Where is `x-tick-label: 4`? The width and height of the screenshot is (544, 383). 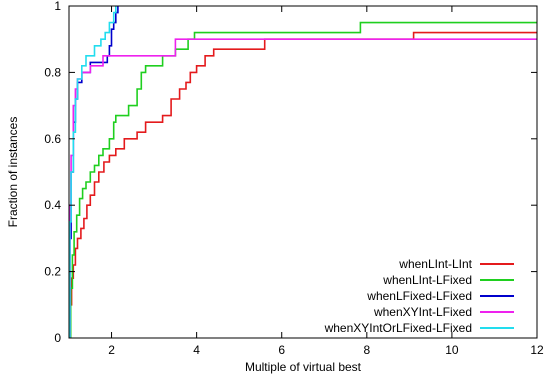 x-tick-label: 4 is located at coordinates (196, 350).